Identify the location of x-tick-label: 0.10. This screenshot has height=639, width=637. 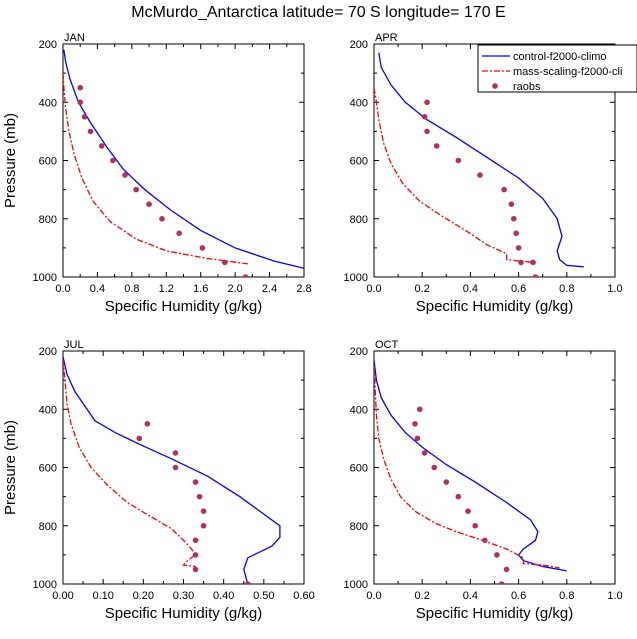
(102, 596).